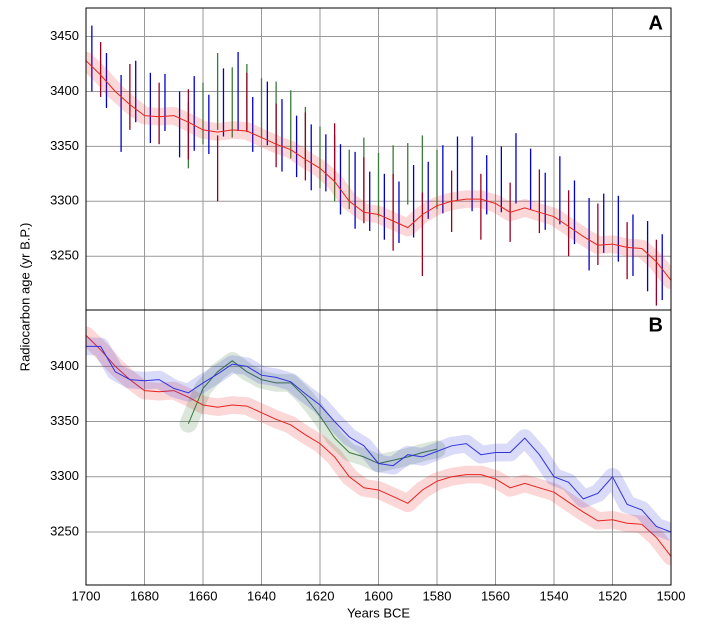 The height and width of the screenshot is (624, 703). Describe the element at coordinates (320, 595) in the screenshot. I see `x-tick-label: 1620` at that location.